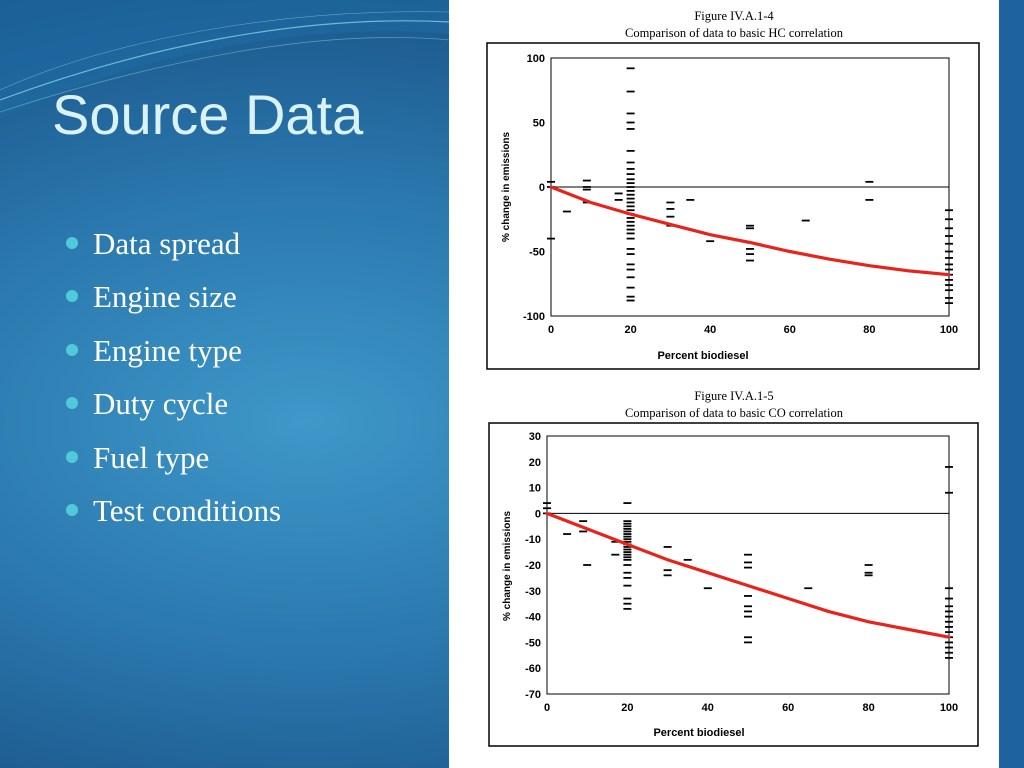  Describe the element at coordinates (535, 437) in the screenshot. I see `y-tick-label: 30` at that location.